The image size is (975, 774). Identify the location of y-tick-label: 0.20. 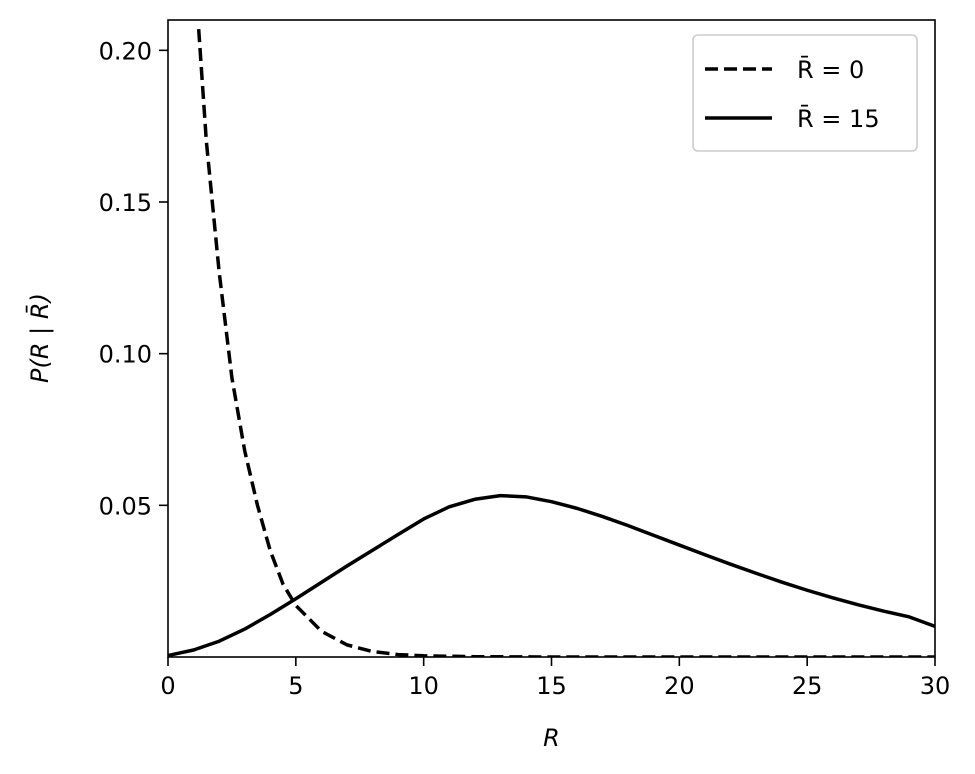
(125, 51).